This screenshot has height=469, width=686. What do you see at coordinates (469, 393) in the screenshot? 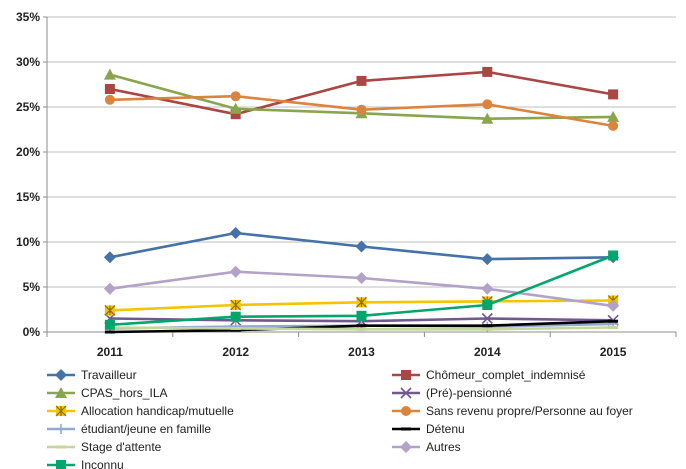
I see `legend-label-3: (Pré)-pensionné` at bounding box center [469, 393].